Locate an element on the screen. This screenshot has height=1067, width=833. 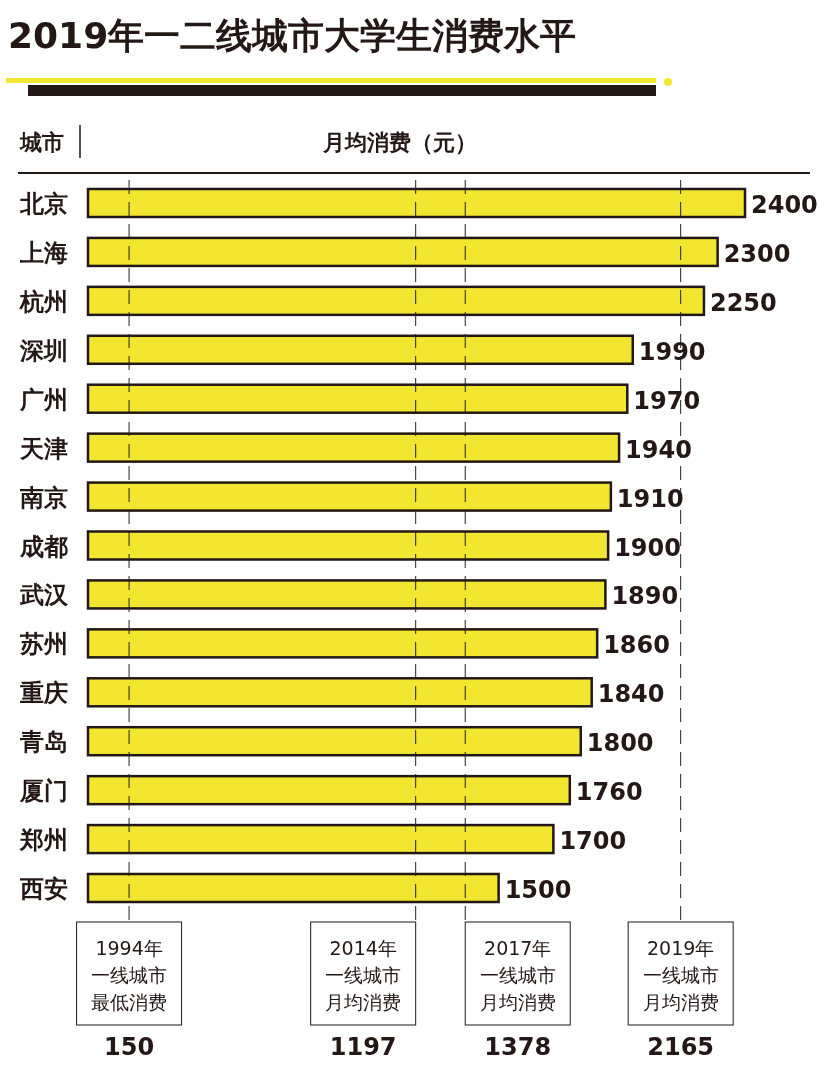
data-label: 1900 is located at coordinates (647, 547).